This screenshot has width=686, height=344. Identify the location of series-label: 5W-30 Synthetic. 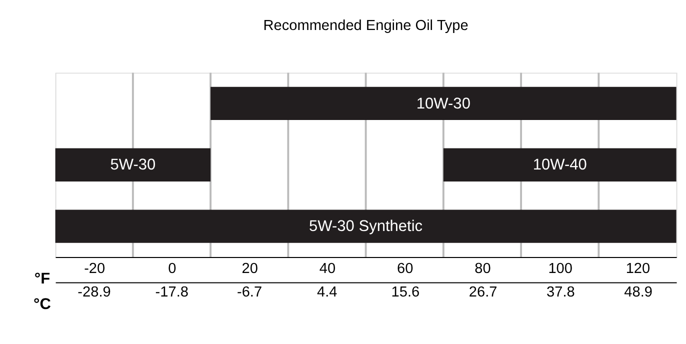
(366, 227).